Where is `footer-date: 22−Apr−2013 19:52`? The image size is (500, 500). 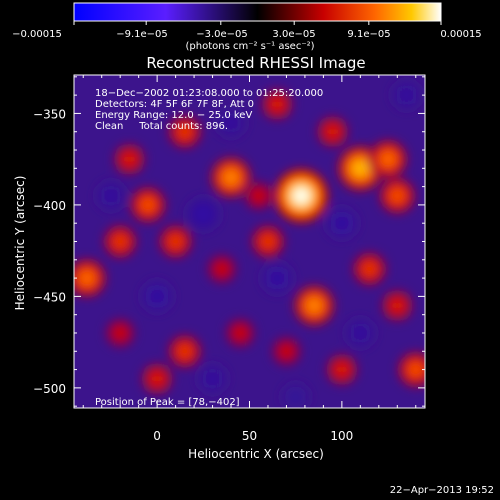
footer-date: 22−Apr−2013 19:52 is located at coordinates (441, 490).